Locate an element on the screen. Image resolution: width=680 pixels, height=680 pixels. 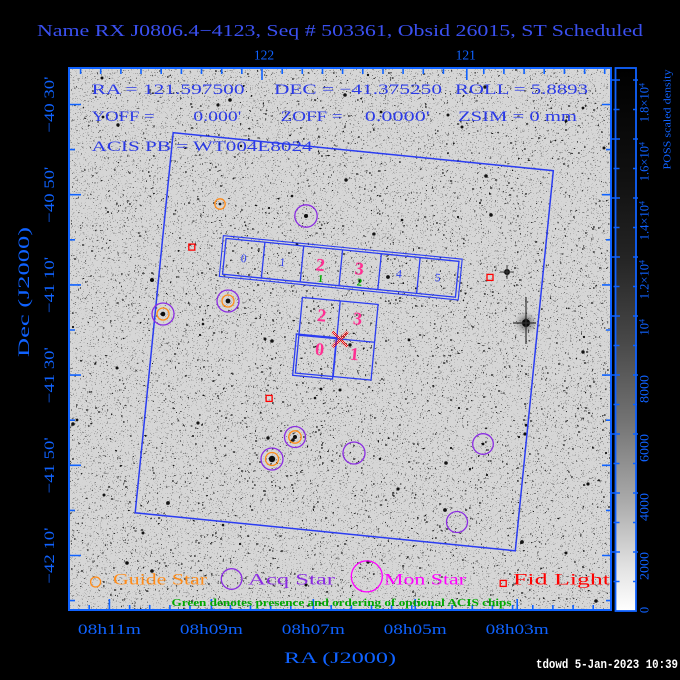
svg-text: −41 50' is located at coordinates (50, 465).